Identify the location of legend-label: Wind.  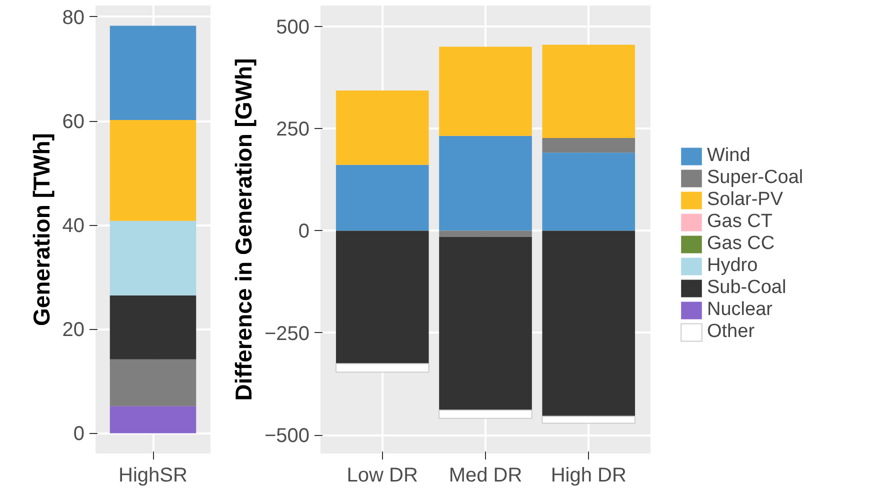
(728, 156).